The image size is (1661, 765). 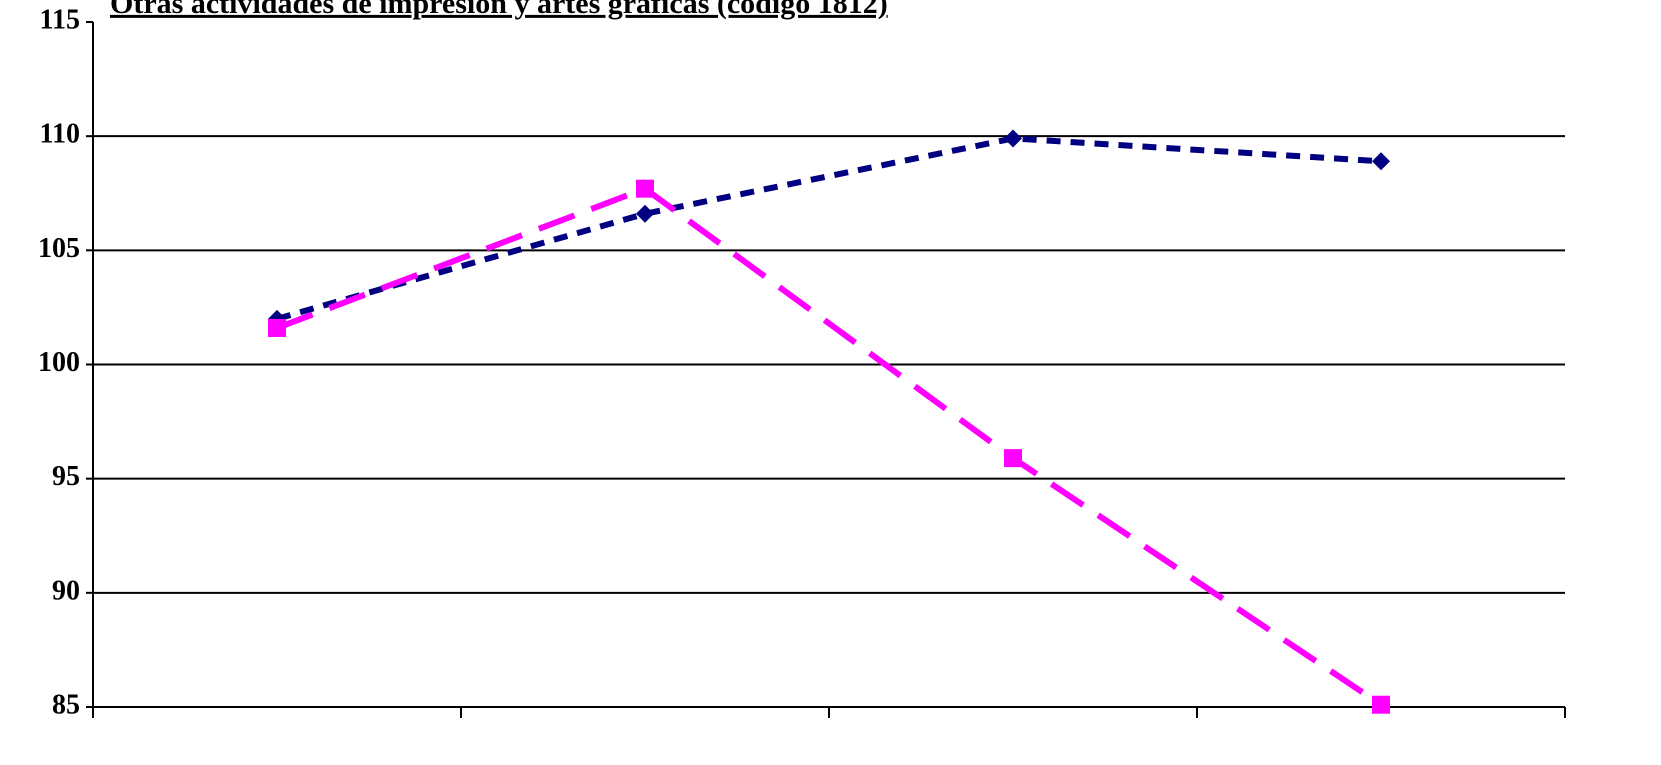 What do you see at coordinates (59, 248) in the screenshot?
I see `y-tick-label: 105` at bounding box center [59, 248].